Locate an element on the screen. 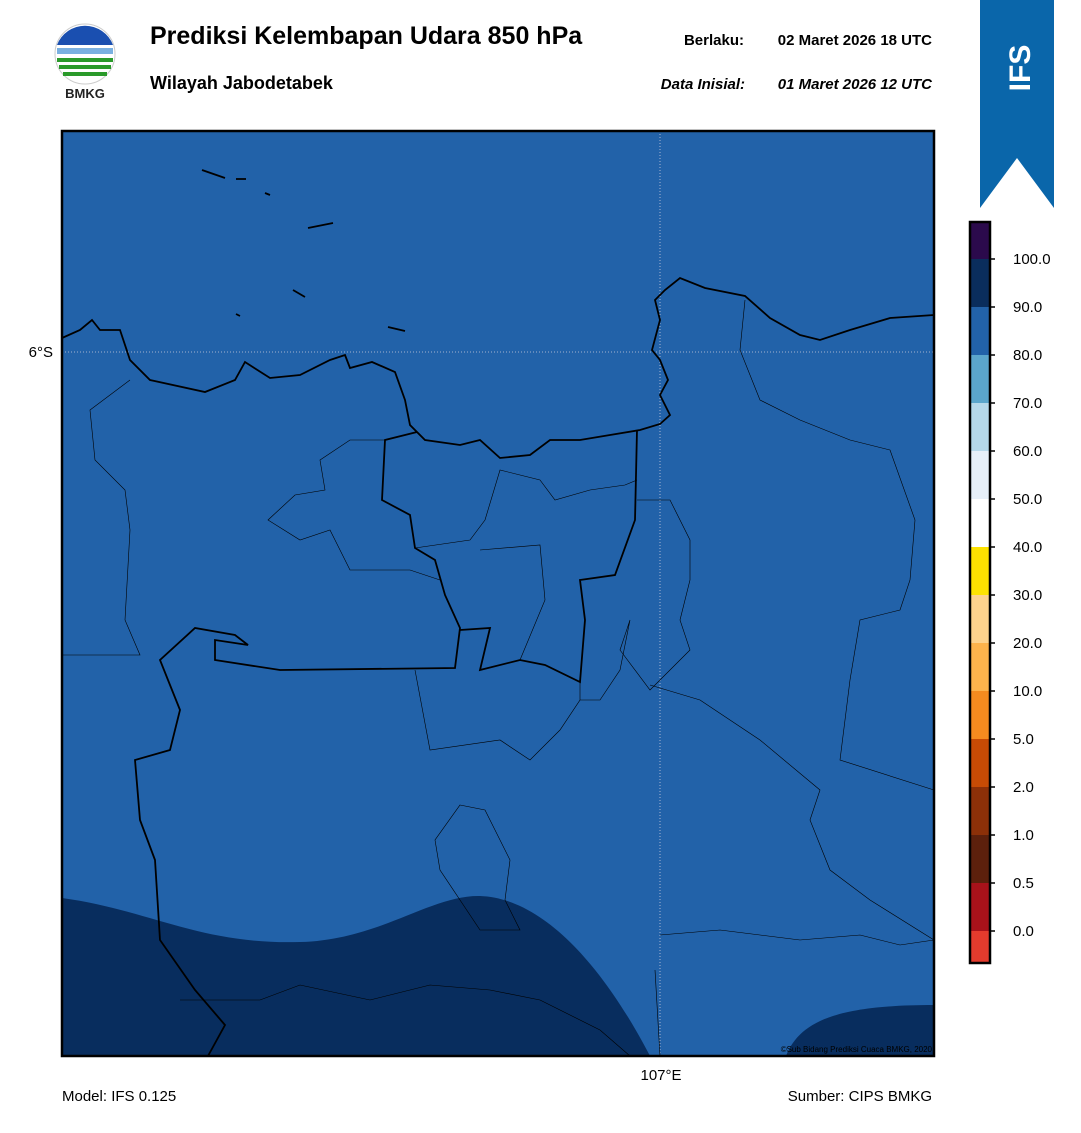 This screenshot has width=1081, height=1133. colorbar-label: 20.0 is located at coordinates (1027, 643).